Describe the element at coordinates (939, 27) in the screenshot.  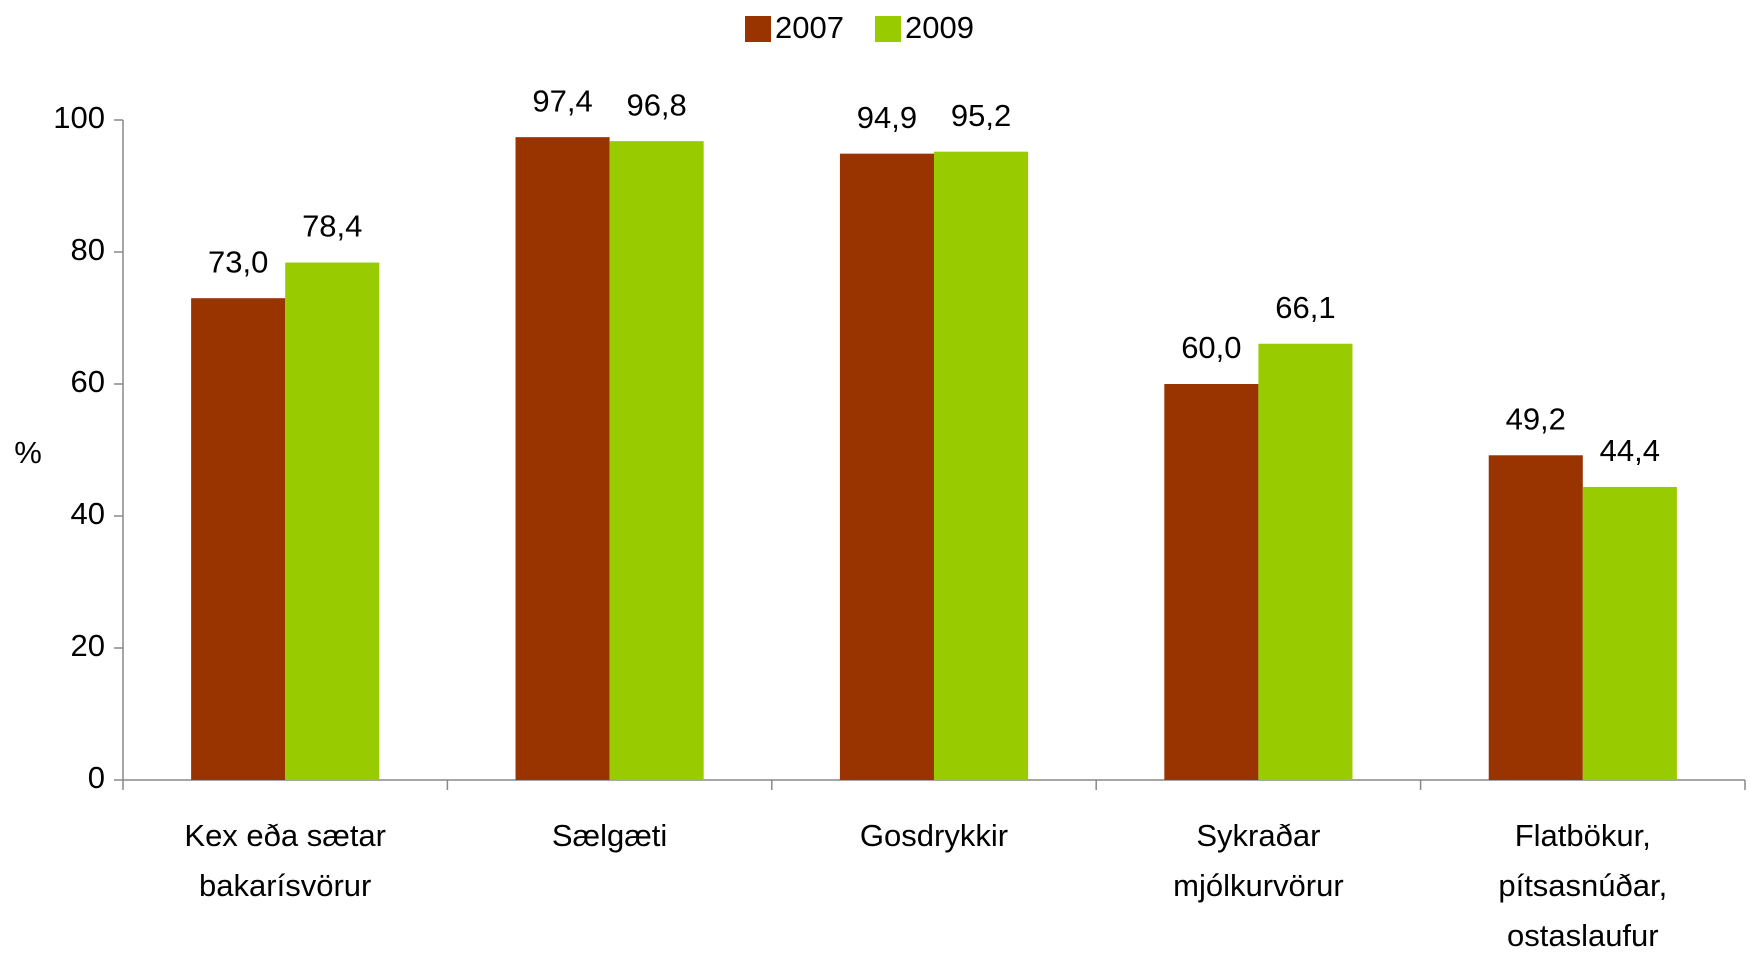
I see `legend-label: 2009` at that location.